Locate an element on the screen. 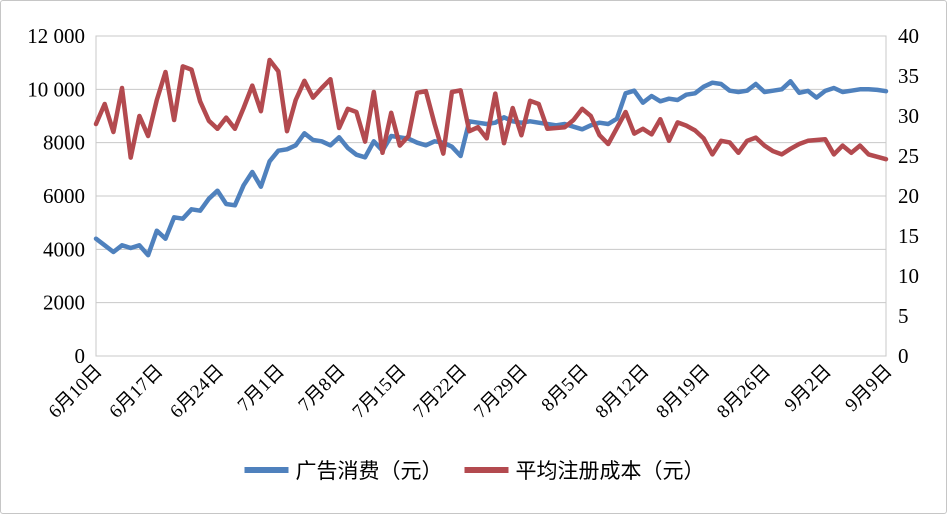  x-axis-tick-label: 7月8日 is located at coordinates (321, 388).